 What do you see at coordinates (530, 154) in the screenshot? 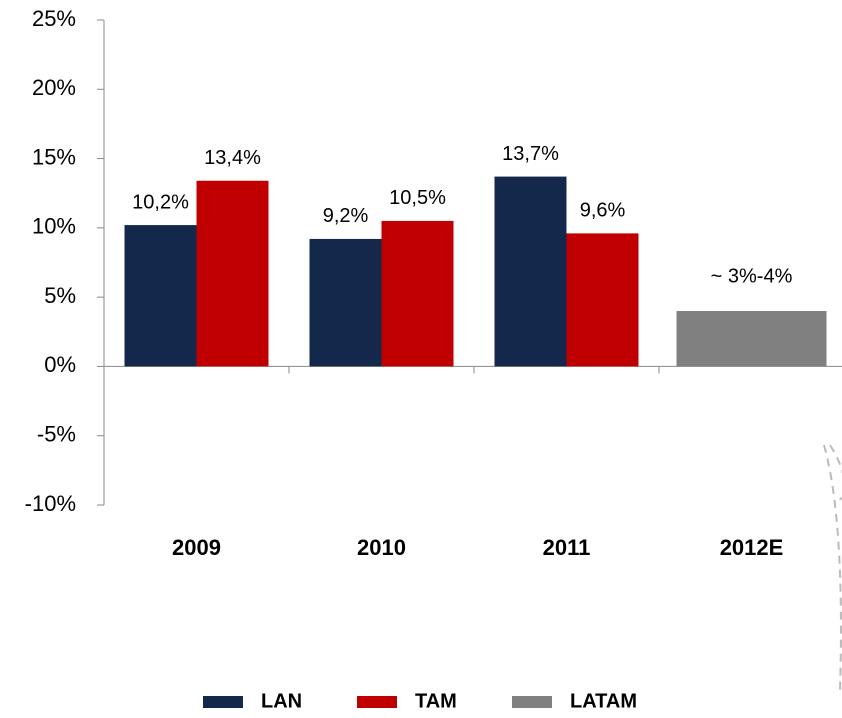
I see `value-label: 13,7%` at bounding box center [530, 154].